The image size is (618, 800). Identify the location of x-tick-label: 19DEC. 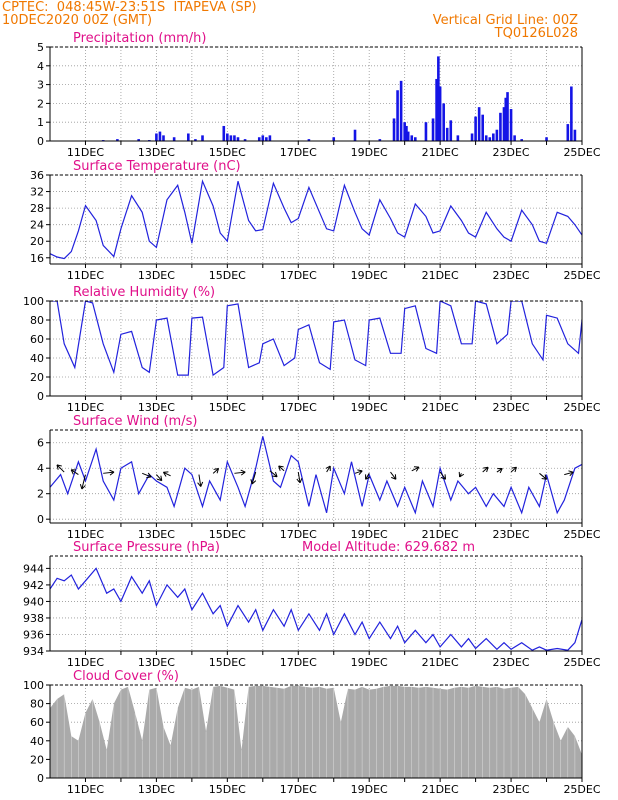
(369, 407).